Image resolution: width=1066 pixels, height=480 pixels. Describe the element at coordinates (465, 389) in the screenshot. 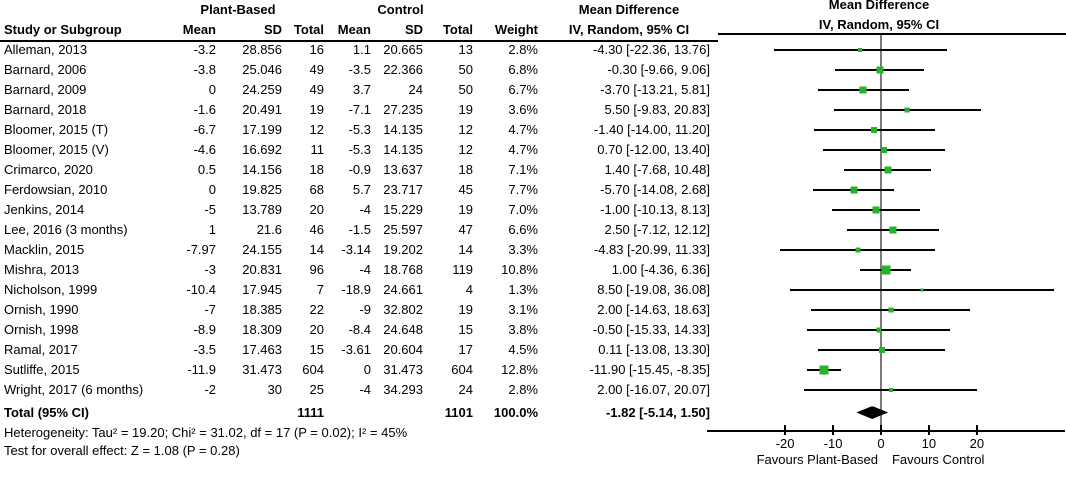

I see `c-total: 24` at that location.